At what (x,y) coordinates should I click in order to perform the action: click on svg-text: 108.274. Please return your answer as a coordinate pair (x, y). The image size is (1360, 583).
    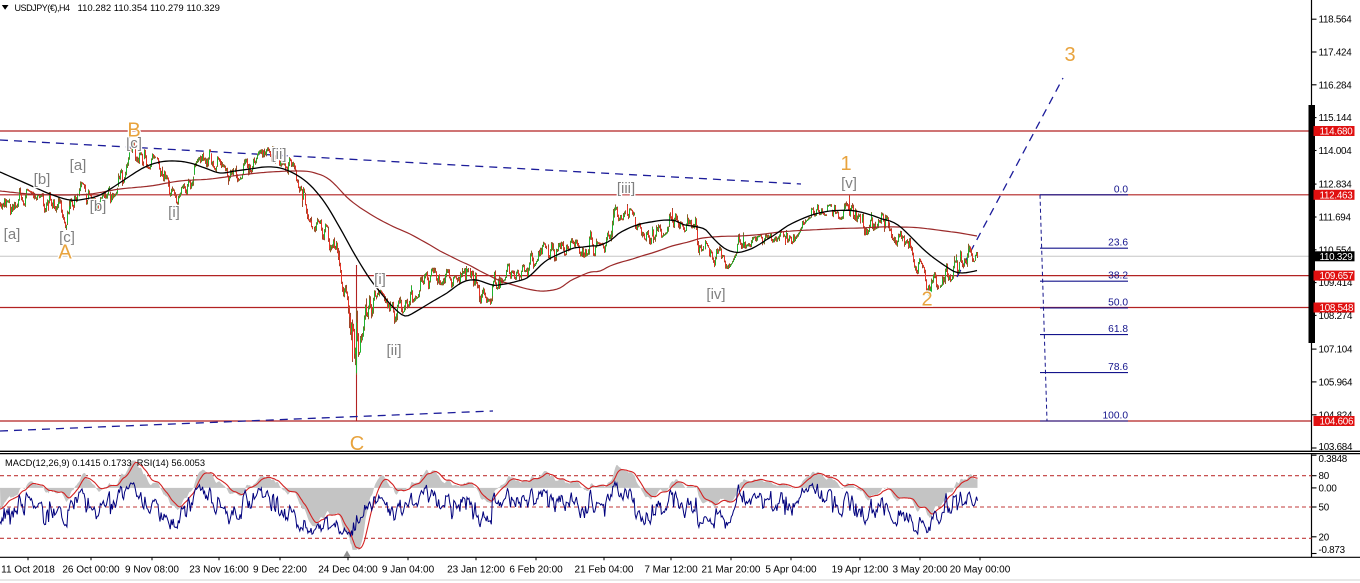
    Looking at the image, I should click on (1336, 316).